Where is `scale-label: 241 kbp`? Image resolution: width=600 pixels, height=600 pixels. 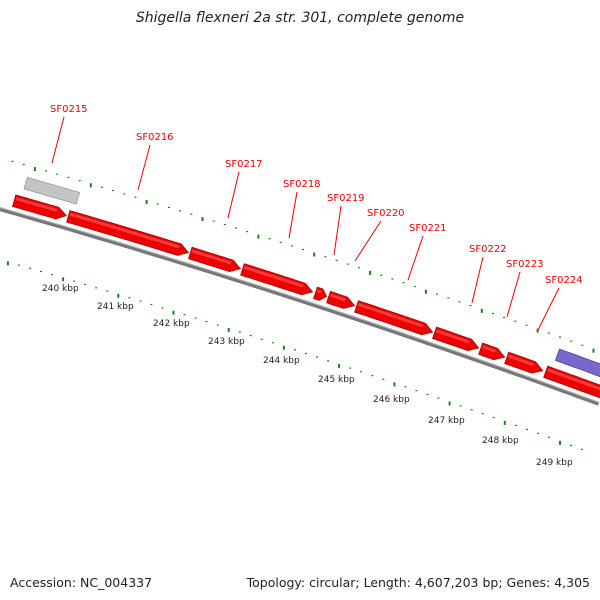 scale-label: 241 kbp is located at coordinates (115, 307).